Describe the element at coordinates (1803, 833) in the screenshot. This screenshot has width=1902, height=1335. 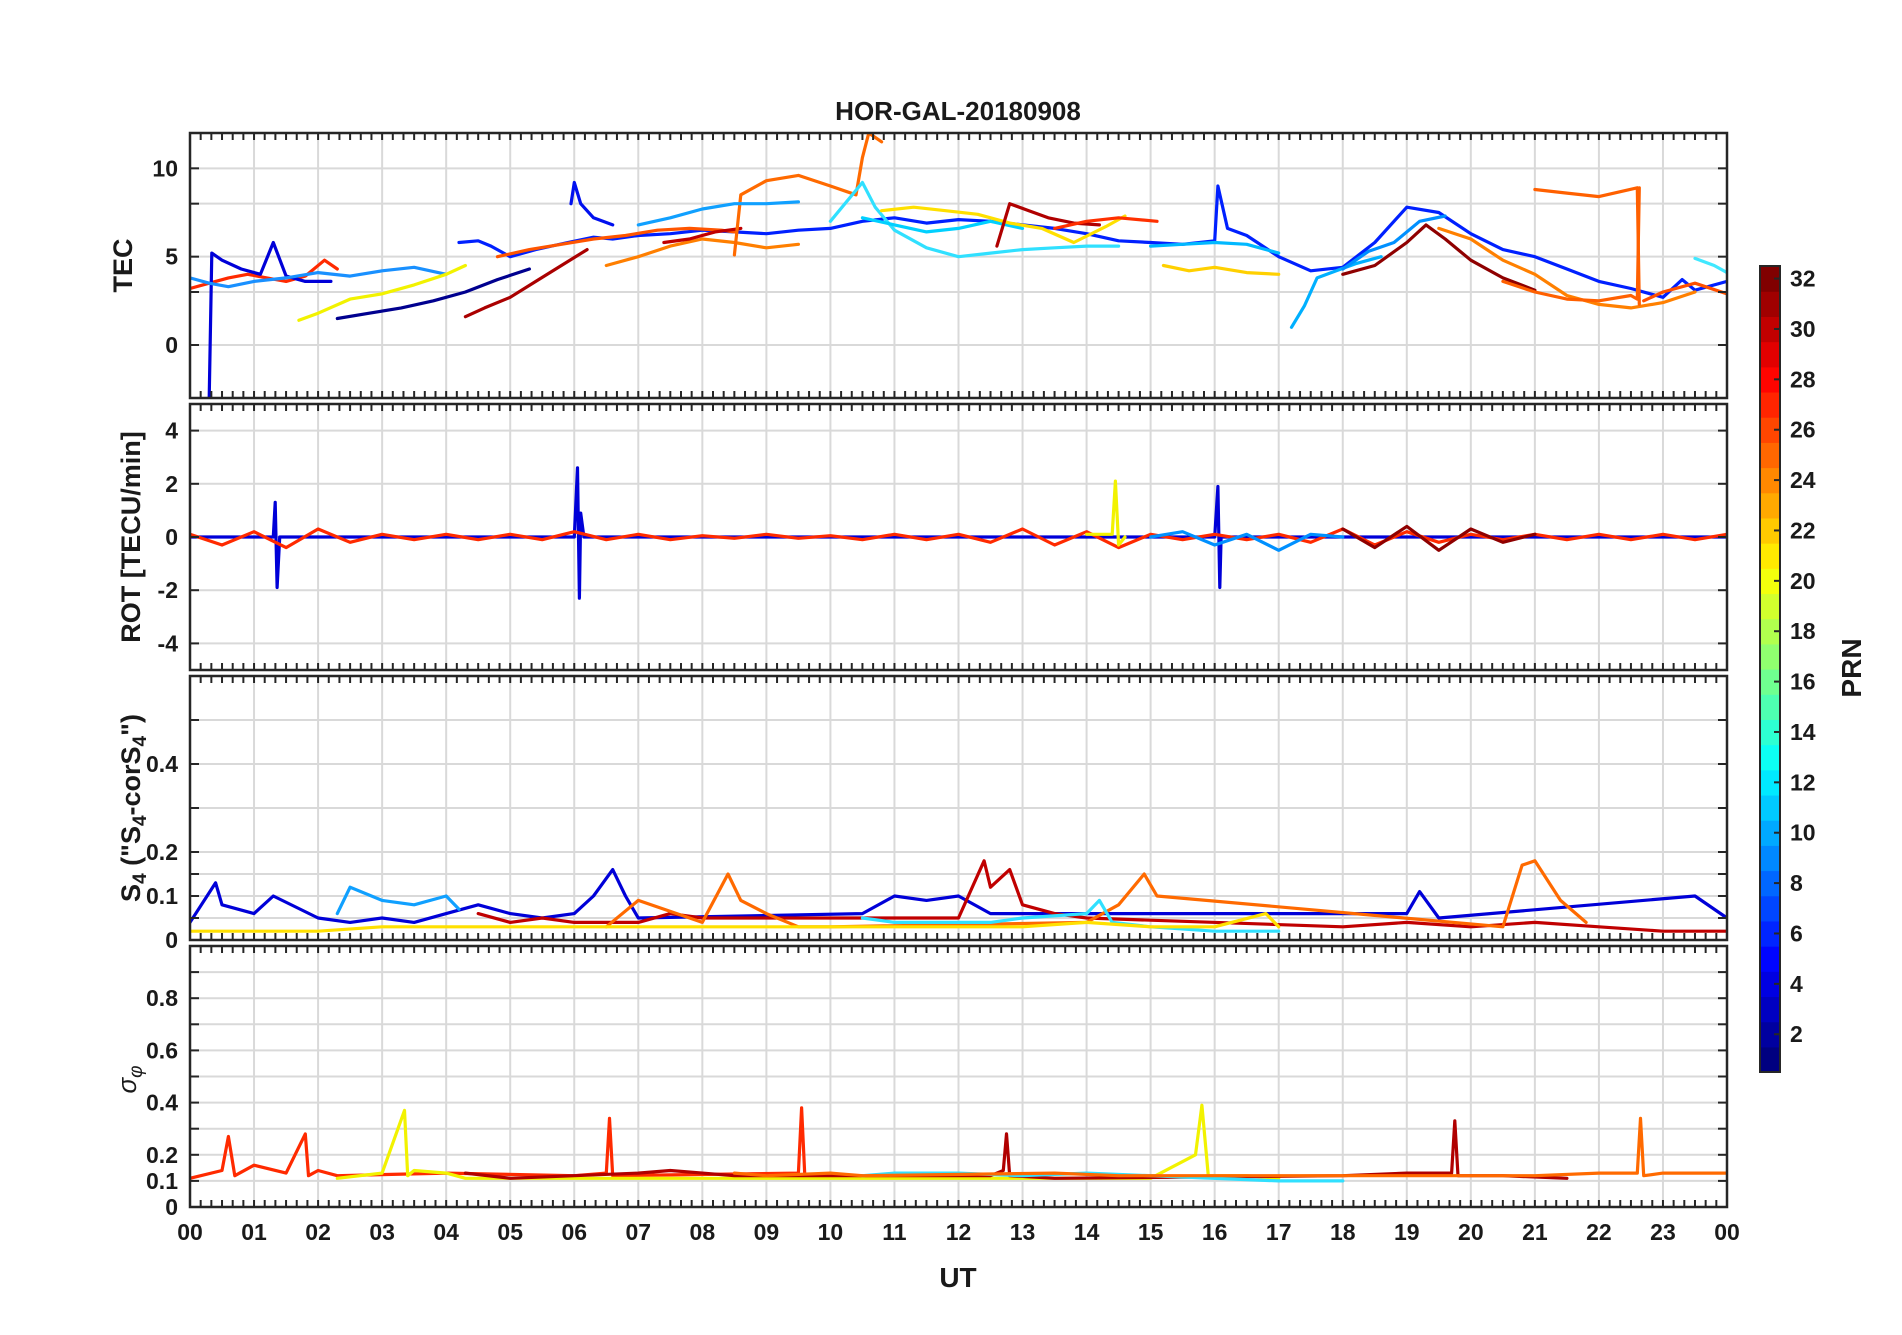
I see `colorbar-tick-label: 10` at that location.